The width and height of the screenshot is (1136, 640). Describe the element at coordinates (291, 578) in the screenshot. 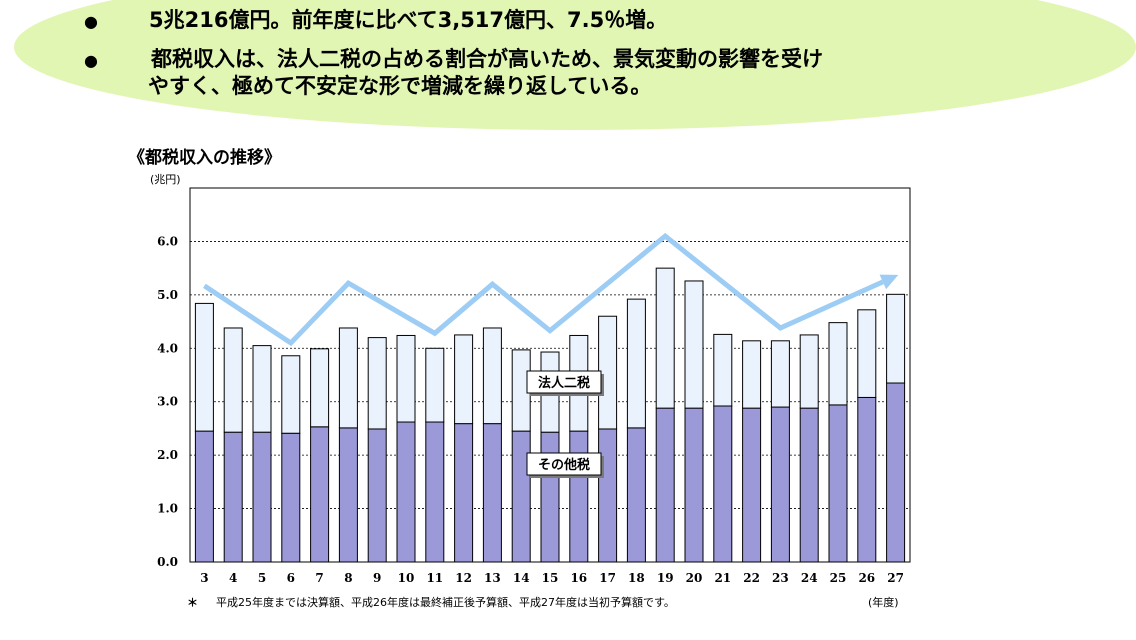

I see `x-tick-label: 6` at that location.